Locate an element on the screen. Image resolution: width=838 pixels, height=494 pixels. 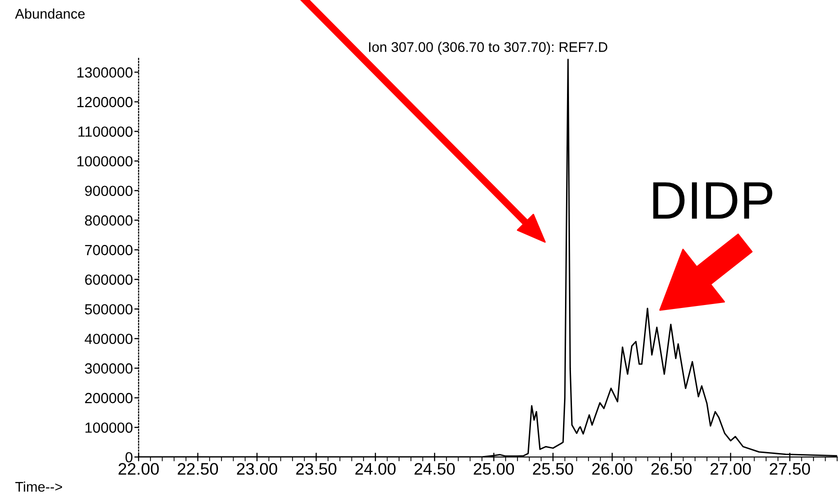
y-tick-label: 500000 is located at coordinates (108, 309).